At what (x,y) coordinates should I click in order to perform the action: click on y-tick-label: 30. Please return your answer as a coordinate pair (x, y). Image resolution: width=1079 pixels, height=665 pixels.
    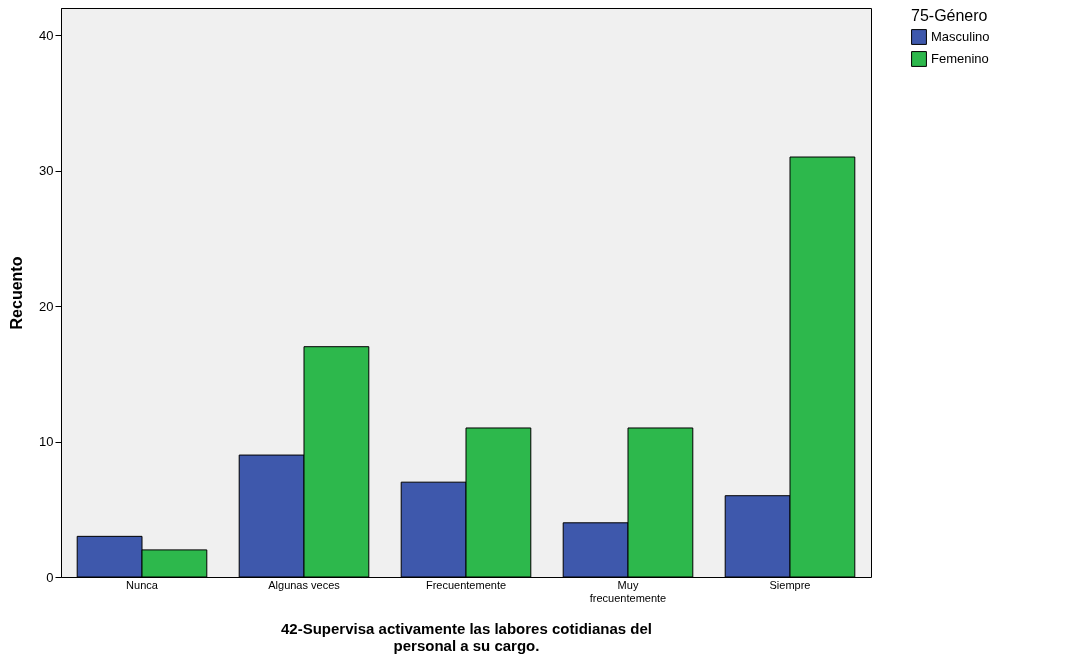
    Looking at the image, I should click on (46, 171).